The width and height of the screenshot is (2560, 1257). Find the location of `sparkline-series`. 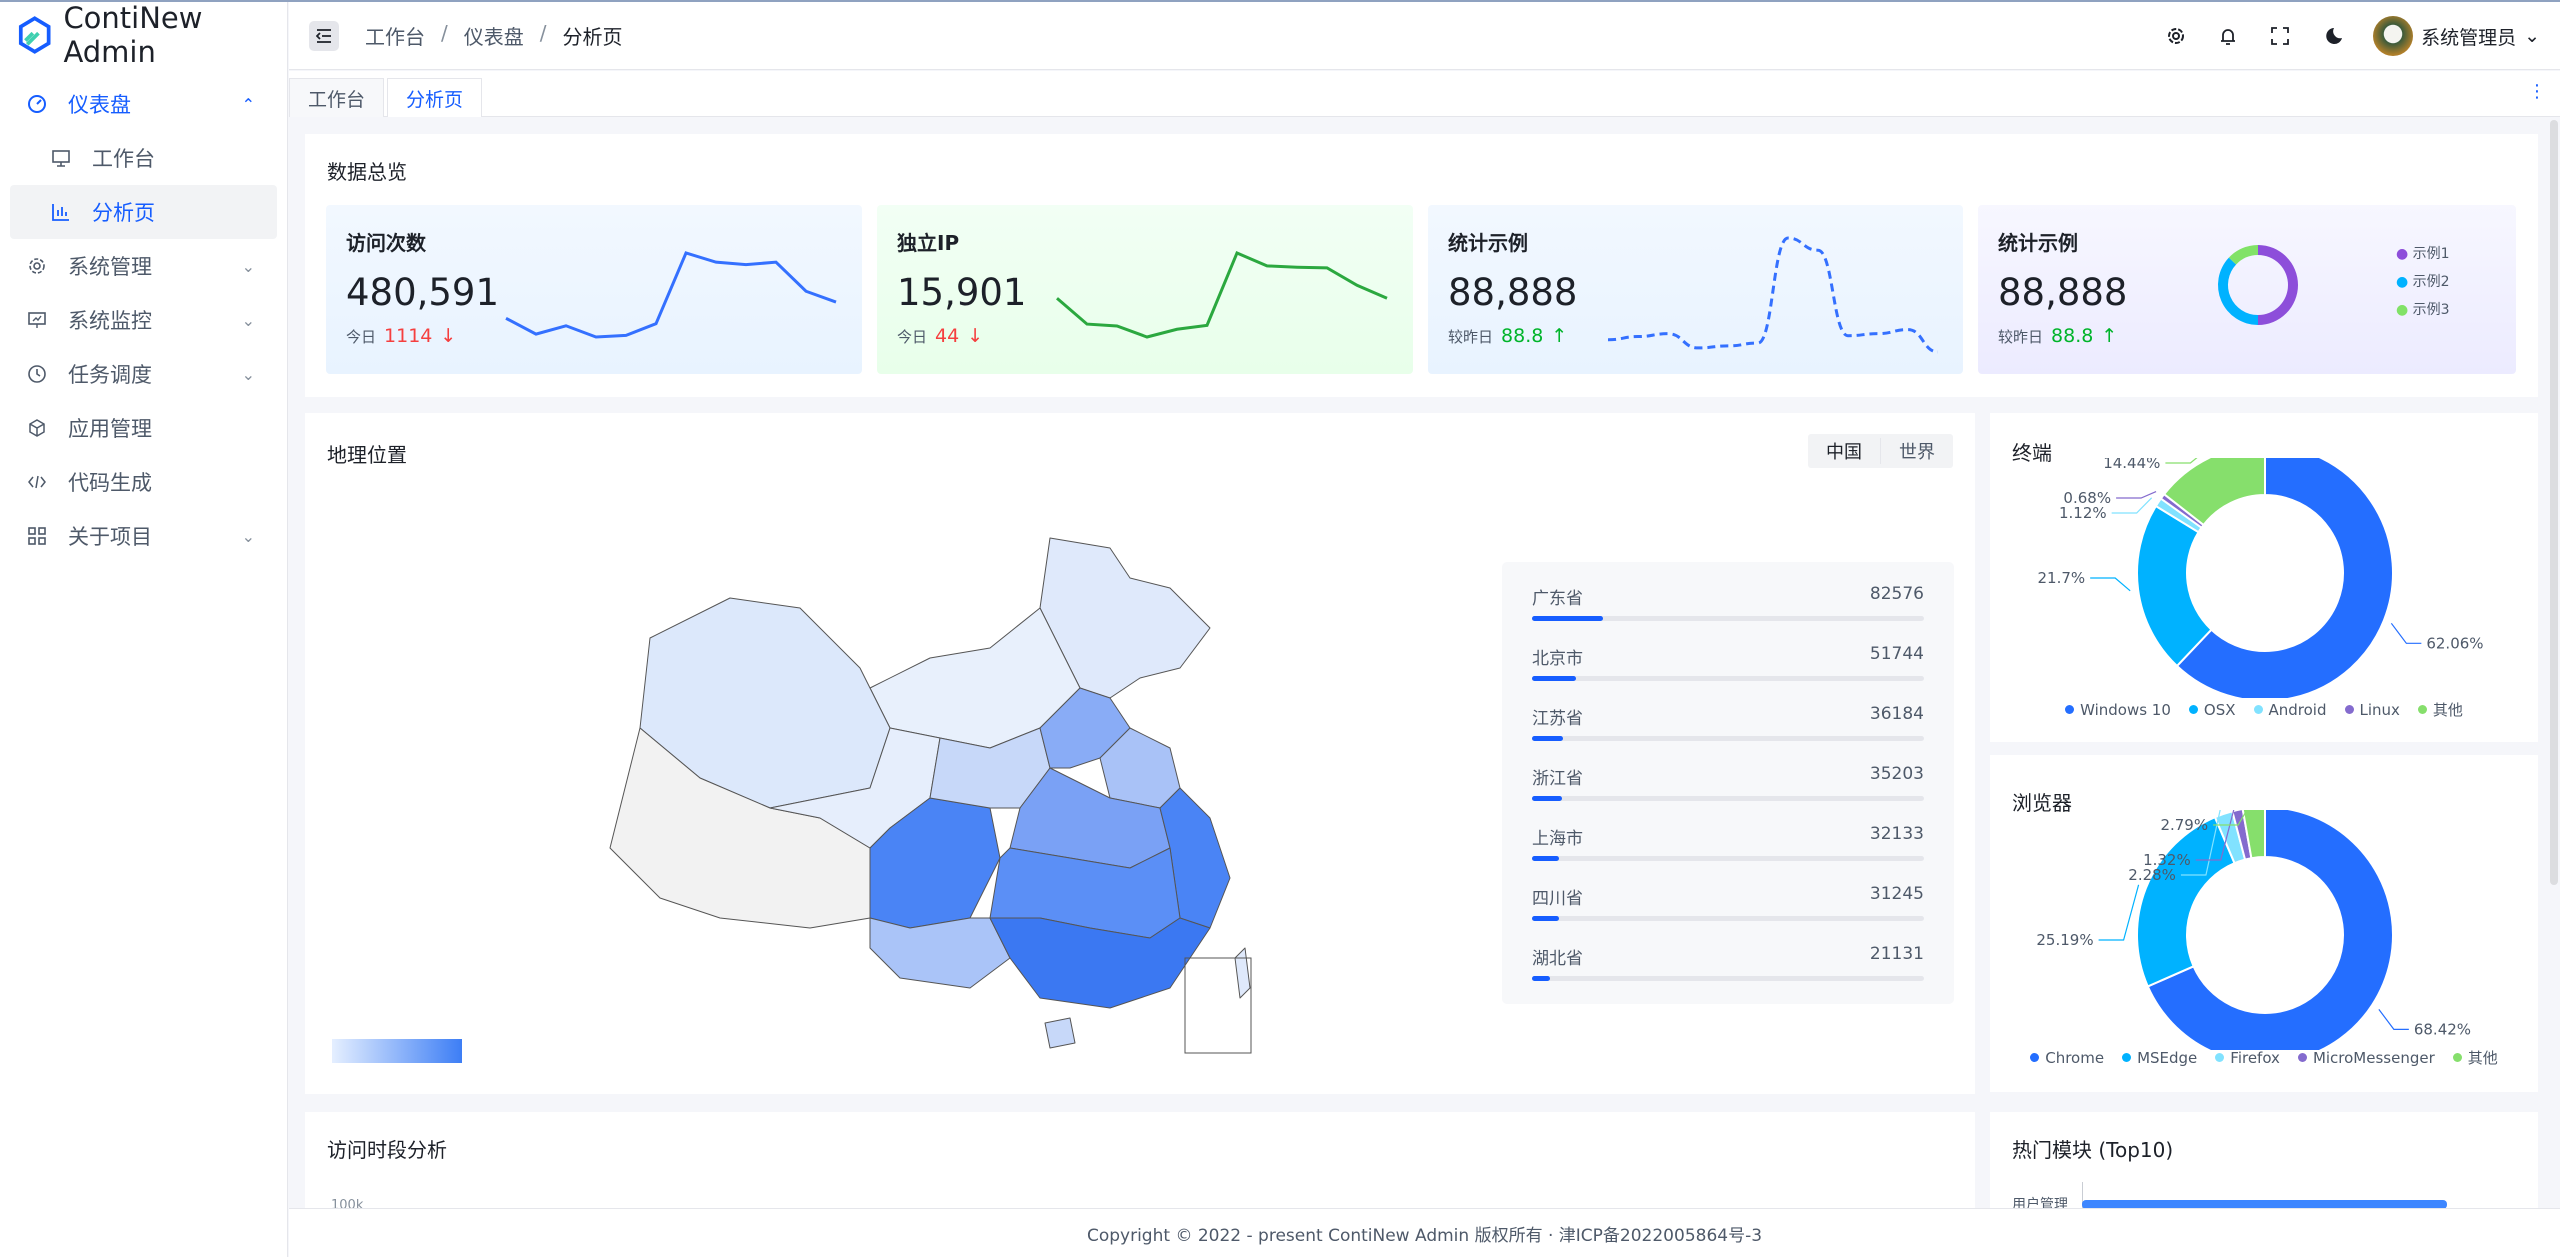

sparkline-series is located at coordinates (671, 295).